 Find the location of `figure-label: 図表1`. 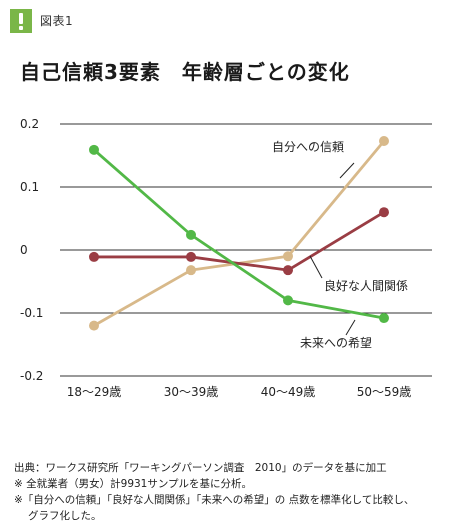

figure-label: 図表1 is located at coordinates (57, 21).